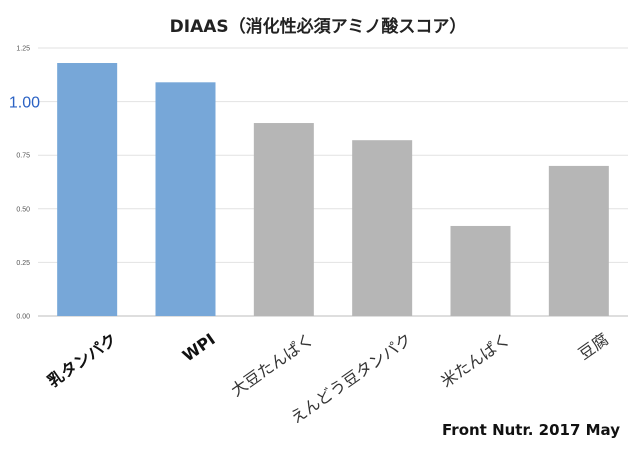 The height and width of the screenshot is (452, 640). Describe the element at coordinates (593, 347) in the screenshot. I see `x-category-label: 豆腐` at that location.